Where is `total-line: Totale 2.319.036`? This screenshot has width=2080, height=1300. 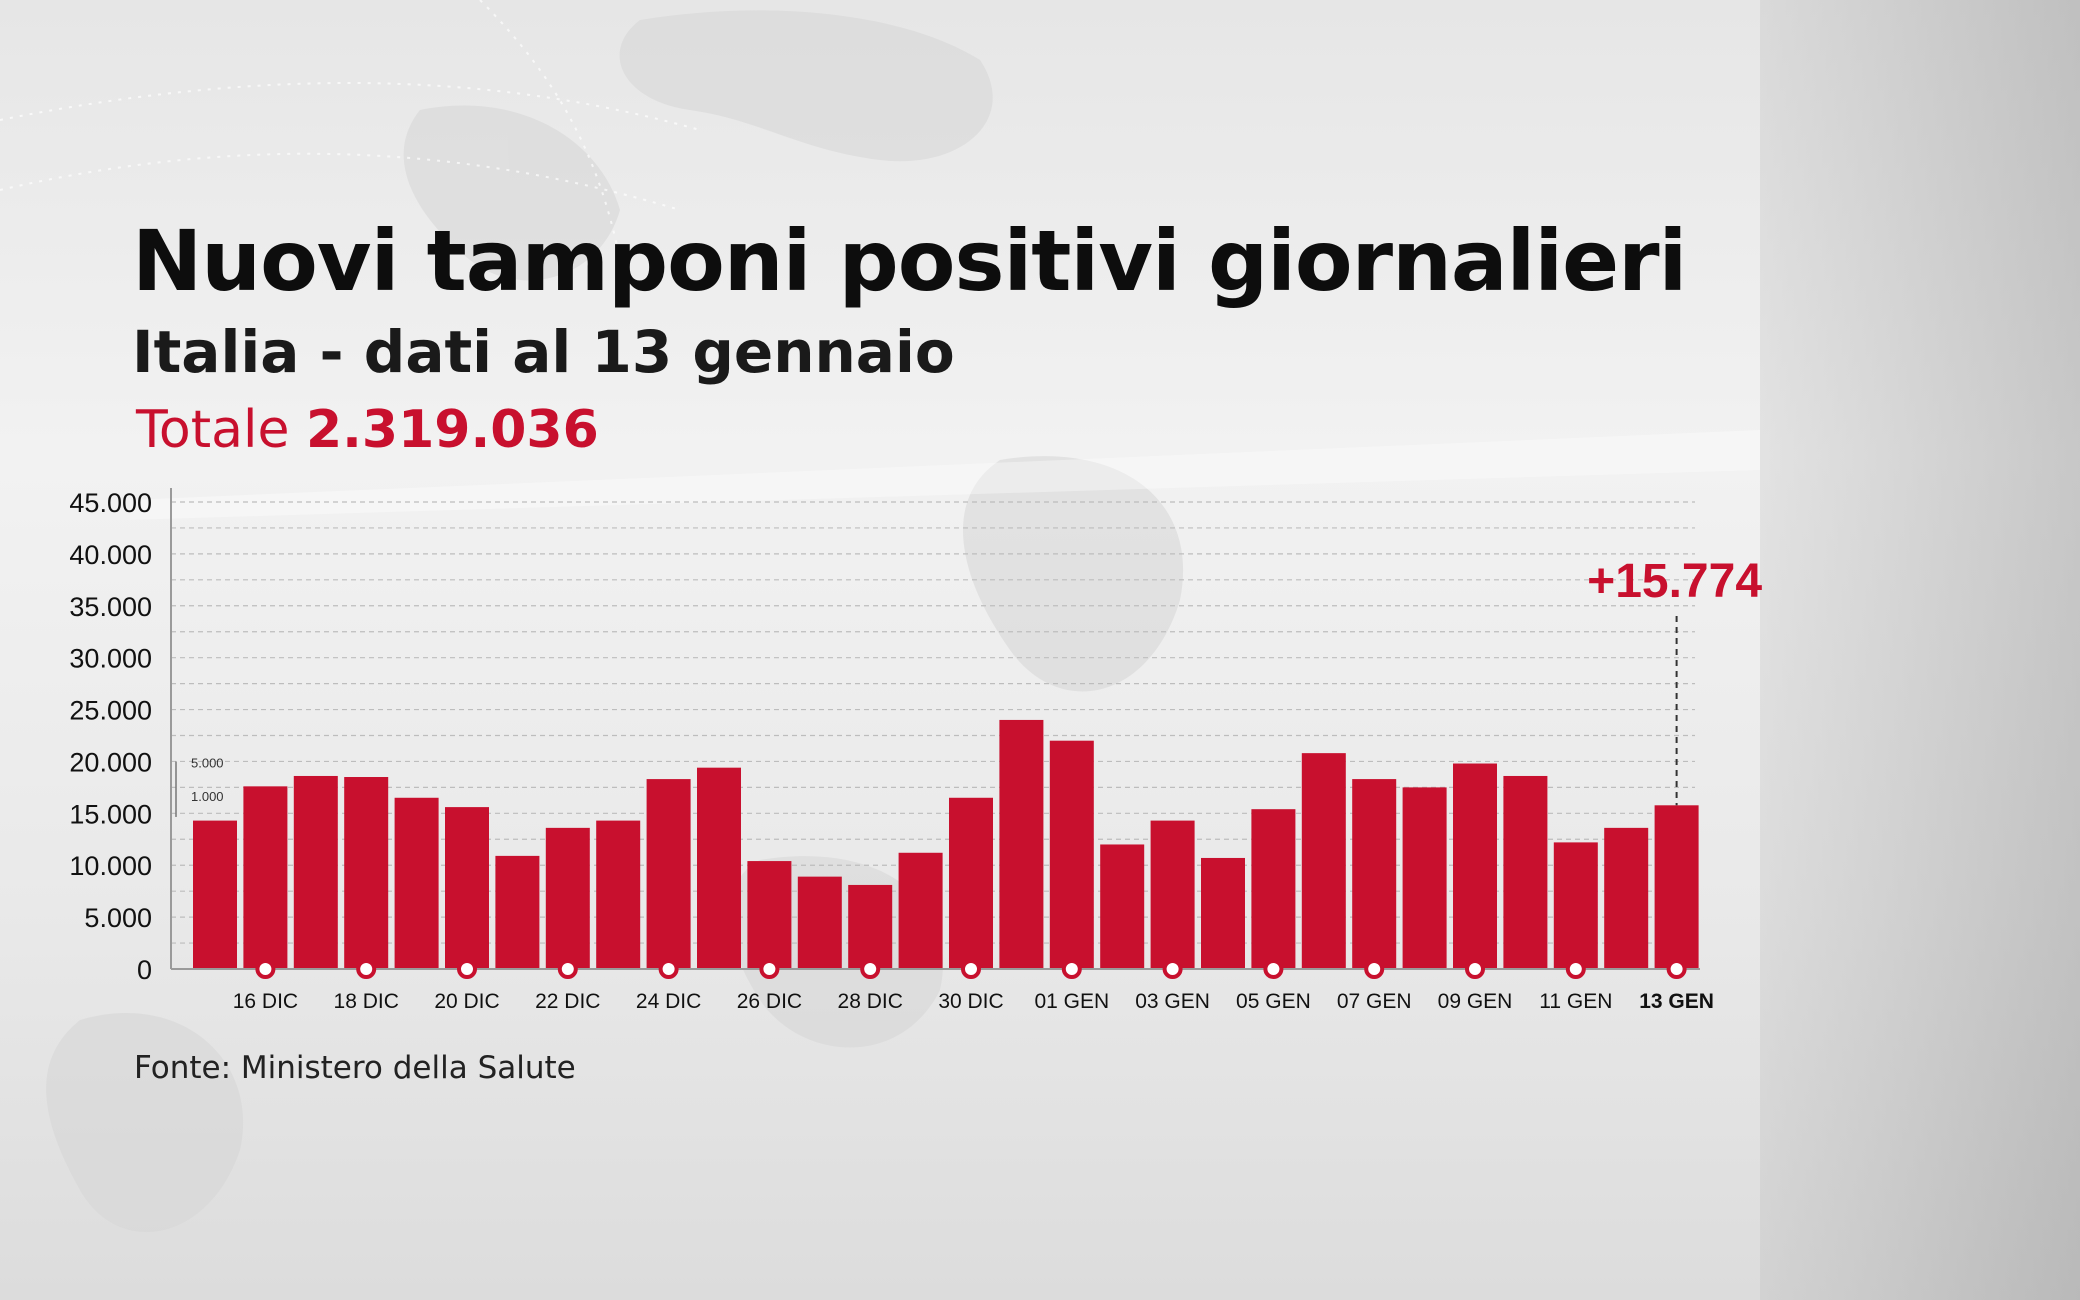 total-line: Totale 2.319.036 is located at coordinates (367, 430).